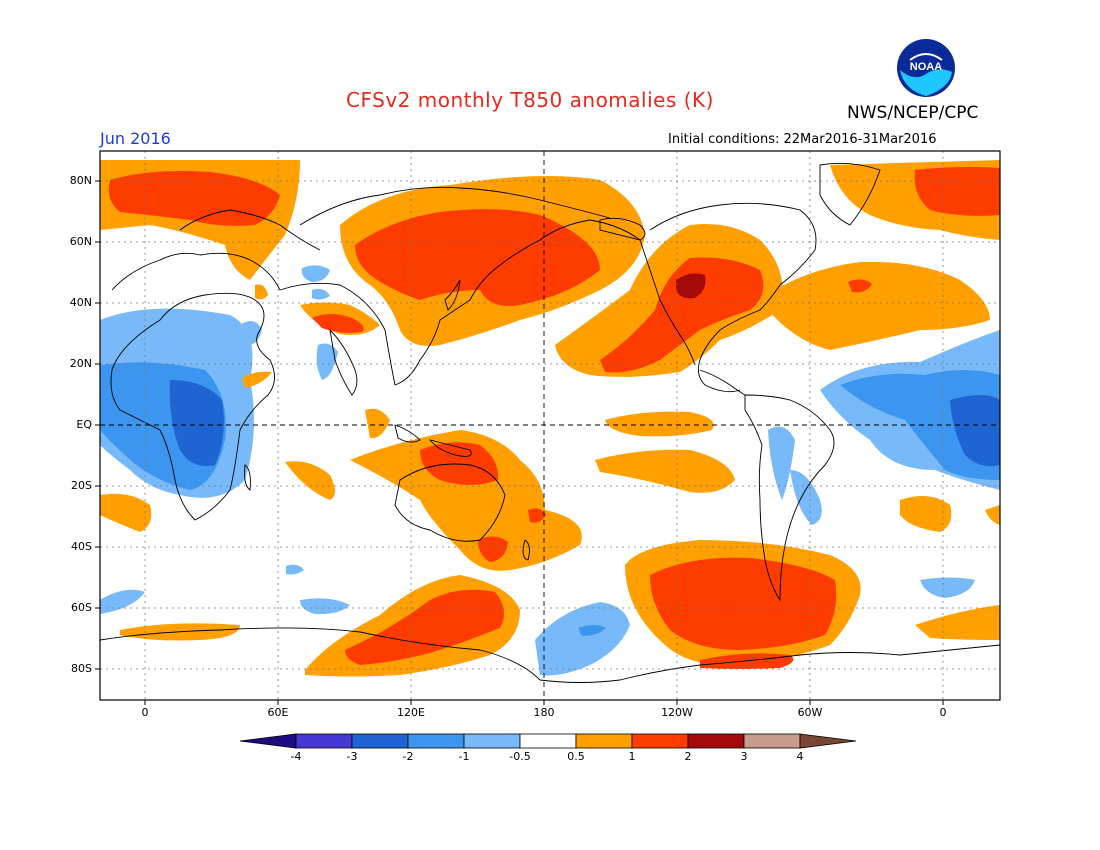  What do you see at coordinates (810, 712) in the screenshot?
I see `lon-label: 60W` at bounding box center [810, 712].